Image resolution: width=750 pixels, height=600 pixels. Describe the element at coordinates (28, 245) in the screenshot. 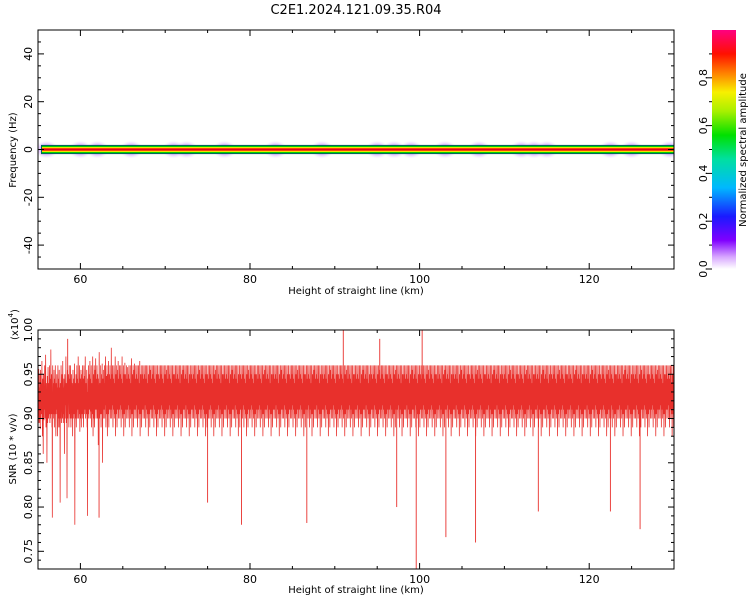

I see `y-tick-label: -40` at that location.